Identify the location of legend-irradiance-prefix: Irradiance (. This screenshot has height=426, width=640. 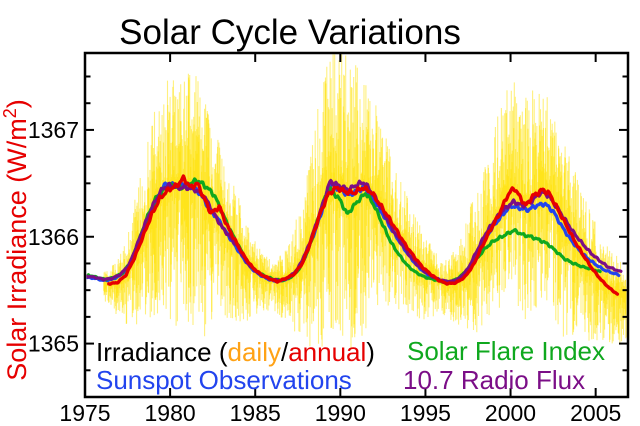
(162, 352).